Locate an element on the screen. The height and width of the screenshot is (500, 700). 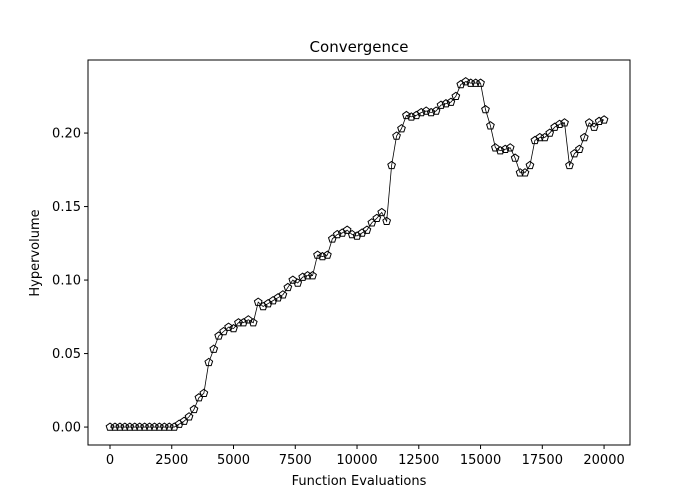
y-tick-label: 0.20 is located at coordinates (66, 134).